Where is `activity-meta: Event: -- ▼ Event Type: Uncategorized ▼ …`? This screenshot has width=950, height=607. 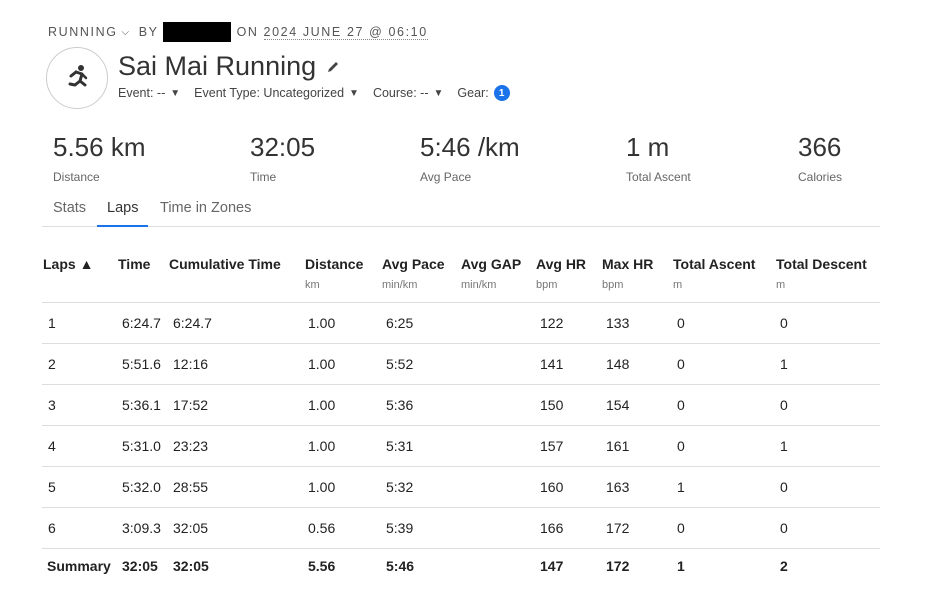 activity-meta: Event: -- ▼ Event Type: Uncategorized ▼ … is located at coordinates (321, 93).